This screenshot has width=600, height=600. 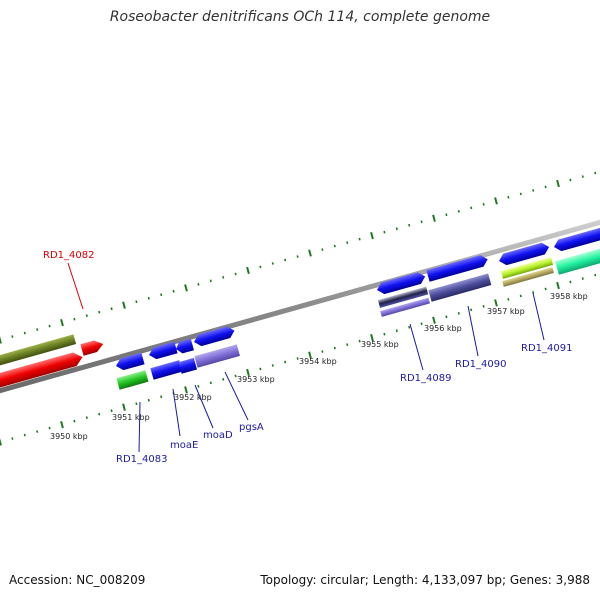 I want to click on gene-label-pgsa: pgsA, so click(x=251, y=427).